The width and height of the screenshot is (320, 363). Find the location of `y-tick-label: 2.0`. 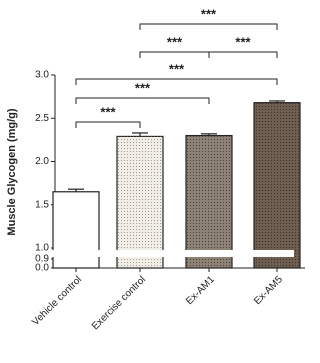

y-tick-label: 2.0 is located at coordinates (42, 161).